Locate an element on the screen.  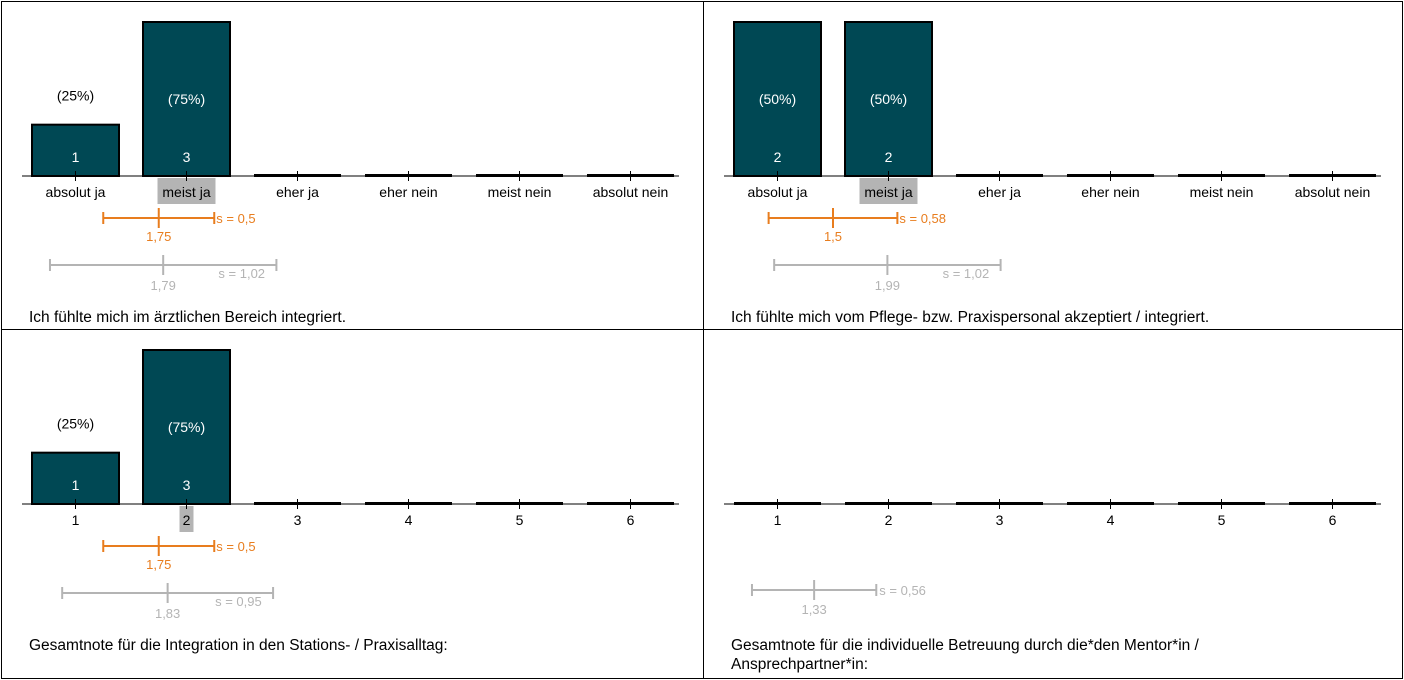
own-sd-label: s = 0,58 is located at coordinates (922, 218).